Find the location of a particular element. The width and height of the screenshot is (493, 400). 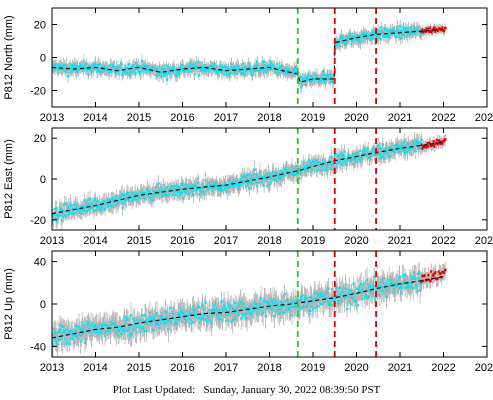

x-tick-label: 2015 is located at coordinates (139, 241).